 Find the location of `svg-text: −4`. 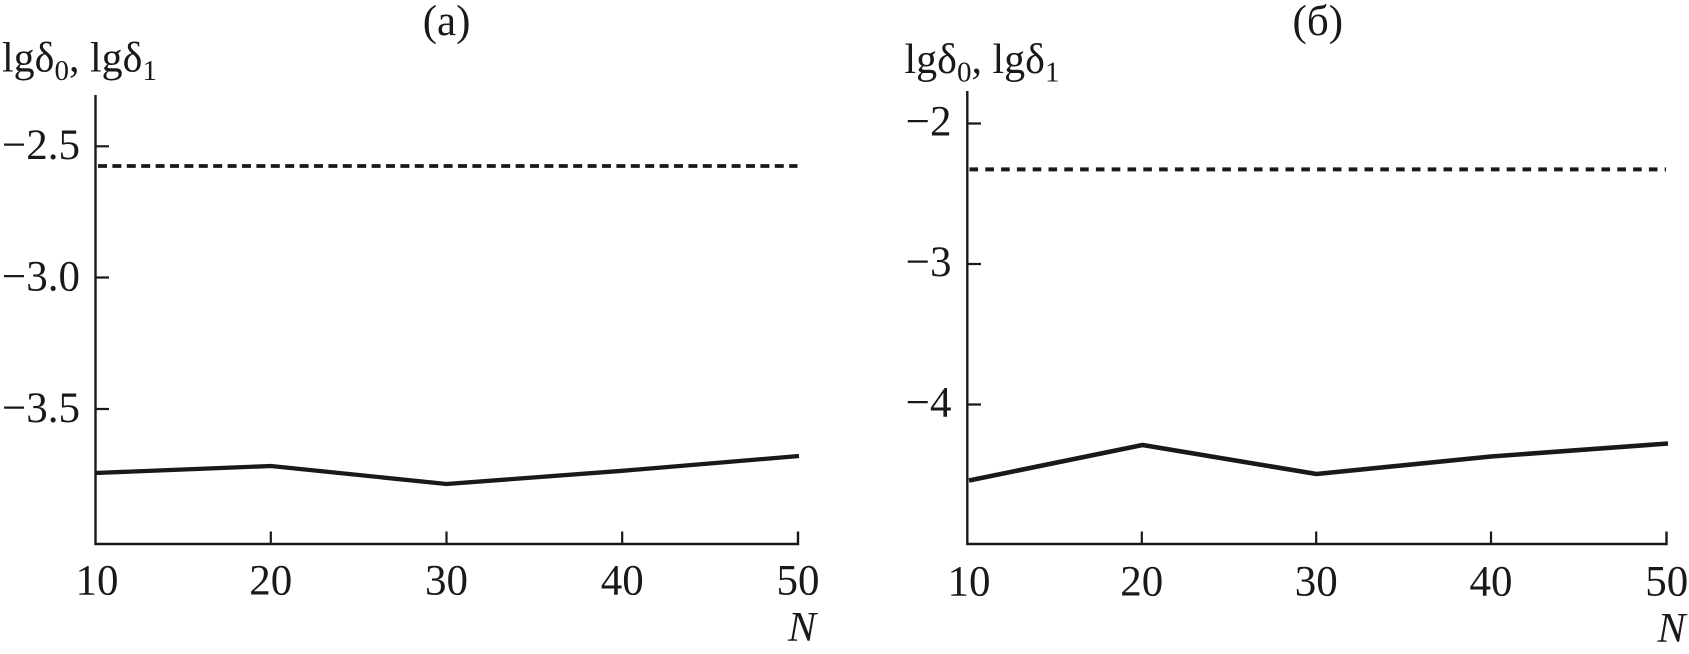

svg-text: −4 is located at coordinates (929, 403).